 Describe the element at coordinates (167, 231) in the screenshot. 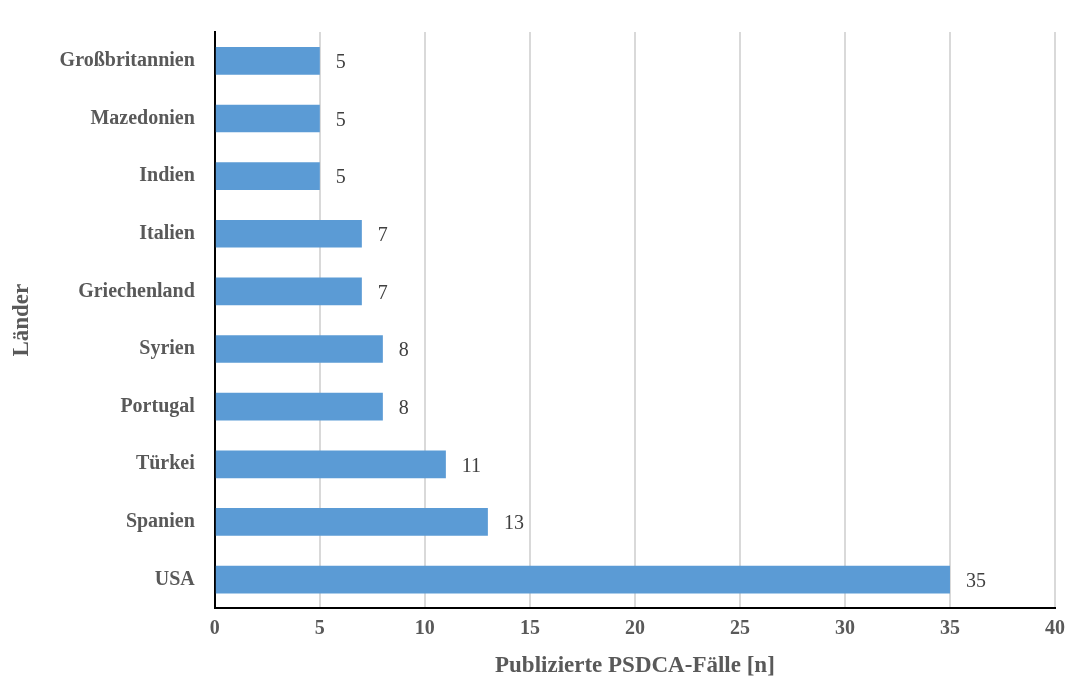

I see `y-tick-label: Italien` at that location.